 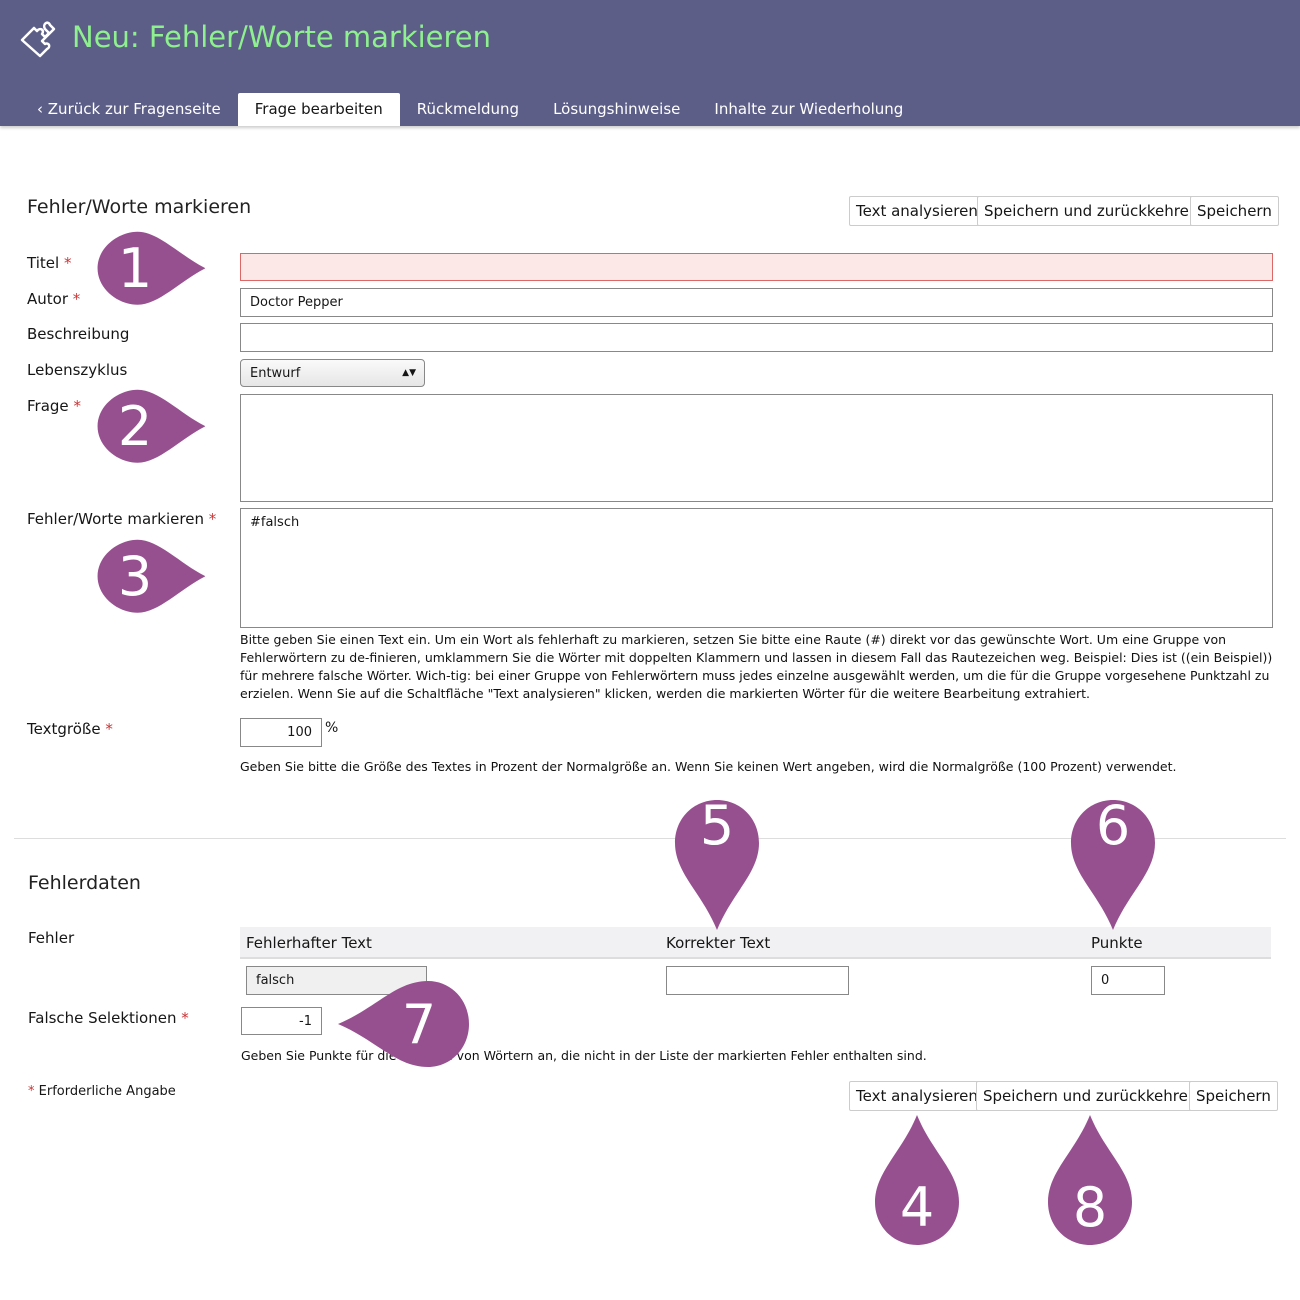 I want to click on analyze-button: Text analysieren, so click(x=917, y=211).